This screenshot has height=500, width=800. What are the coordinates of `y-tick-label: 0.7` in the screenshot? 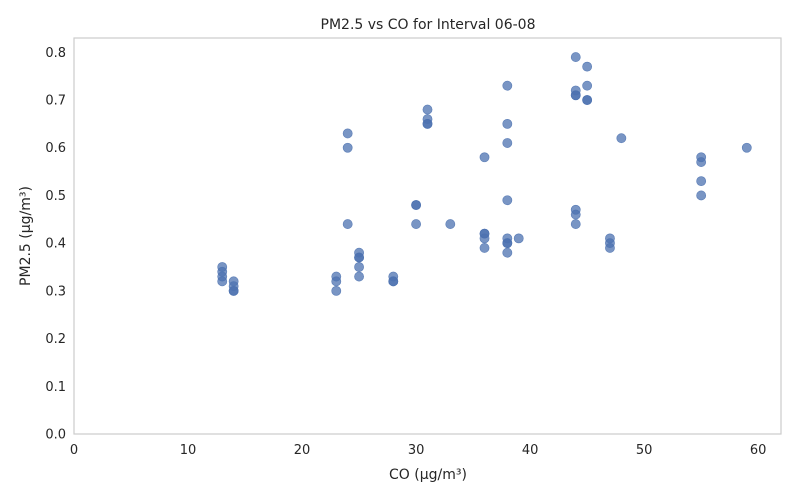 It's located at (55, 101).